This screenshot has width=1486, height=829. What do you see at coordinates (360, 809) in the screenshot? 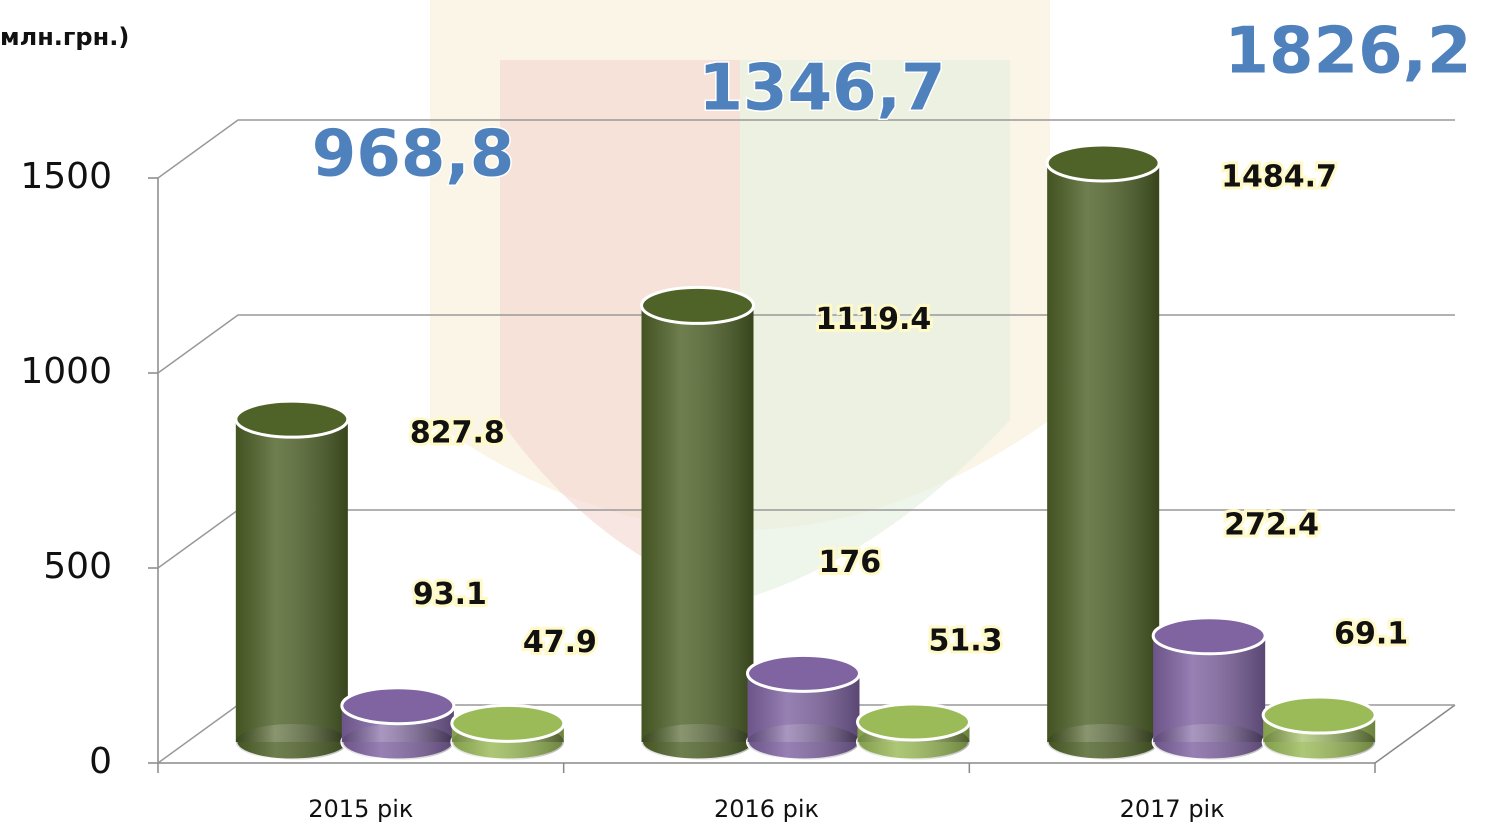
I see `x-tick-label: 2015 рік` at bounding box center [360, 809].